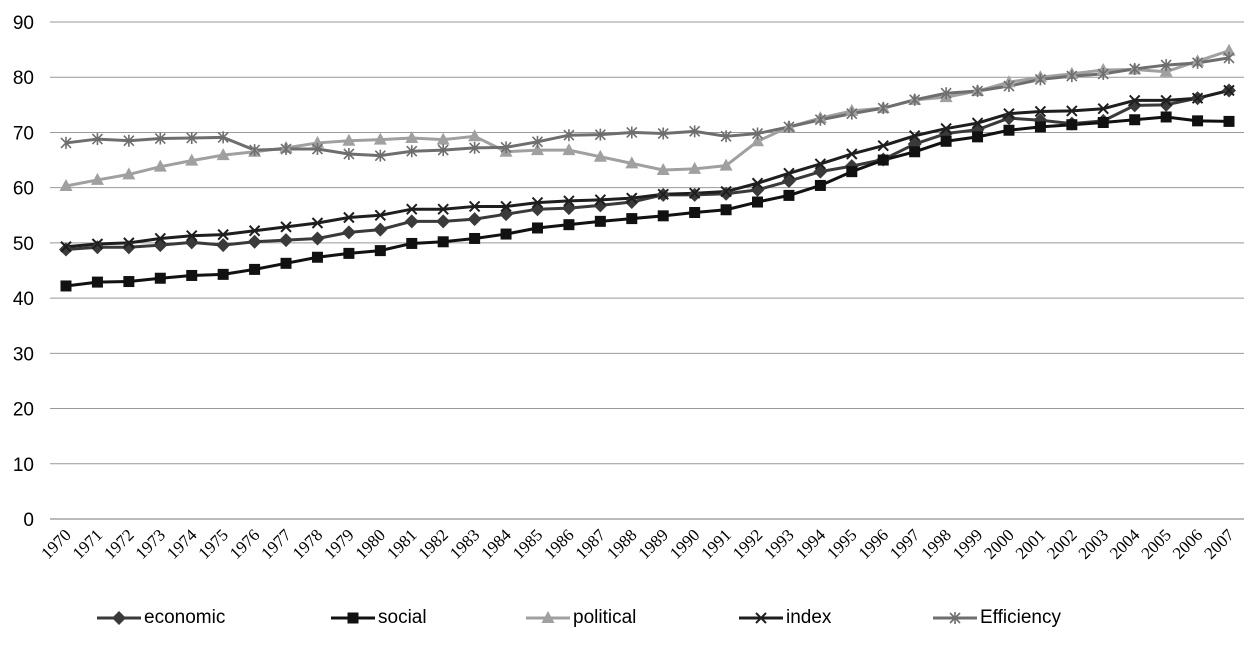 The height and width of the screenshot is (653, 1256). Describe the element at coordinates (1125, 544) in the screenshot. I see `x-tick-label: 2004` at that location.